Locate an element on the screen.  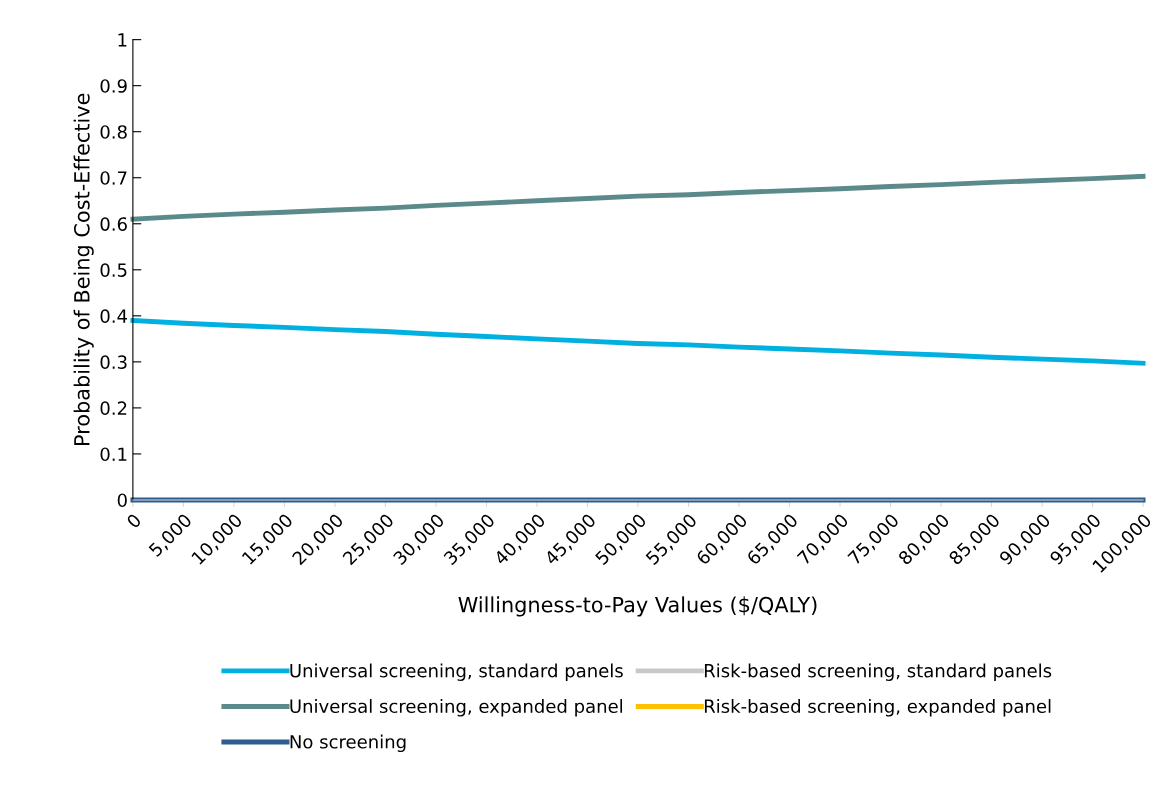
y-tick-label: 0 is located at coordinates (122, 500).